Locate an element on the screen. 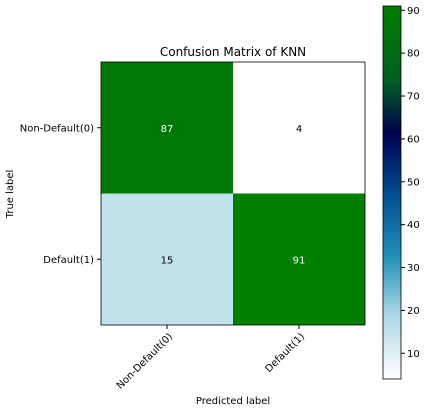 The image size is (427, 413). colorbar-tick-label: 50 is located at coordinates (413, 182).